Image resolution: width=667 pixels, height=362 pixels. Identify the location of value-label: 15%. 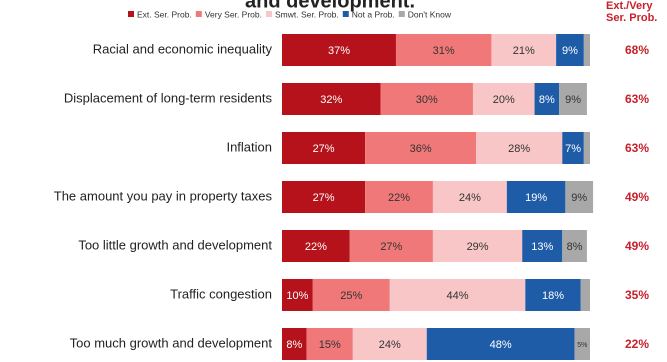
(330, 345).